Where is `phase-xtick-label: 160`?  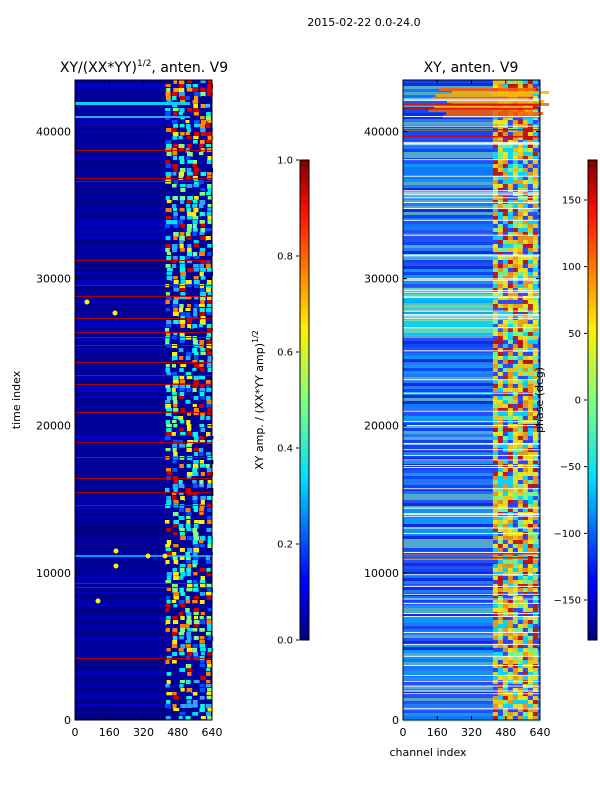 phase-xtick-label: 160 is located at coordinates (437, 732).